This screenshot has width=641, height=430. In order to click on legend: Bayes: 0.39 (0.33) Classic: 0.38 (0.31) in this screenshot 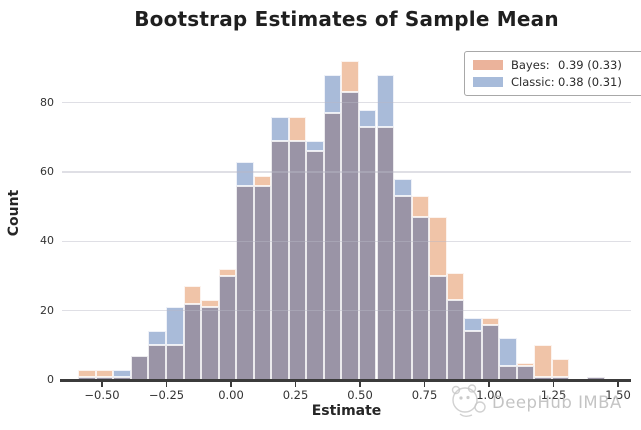, I will do `click(552, 73)`.